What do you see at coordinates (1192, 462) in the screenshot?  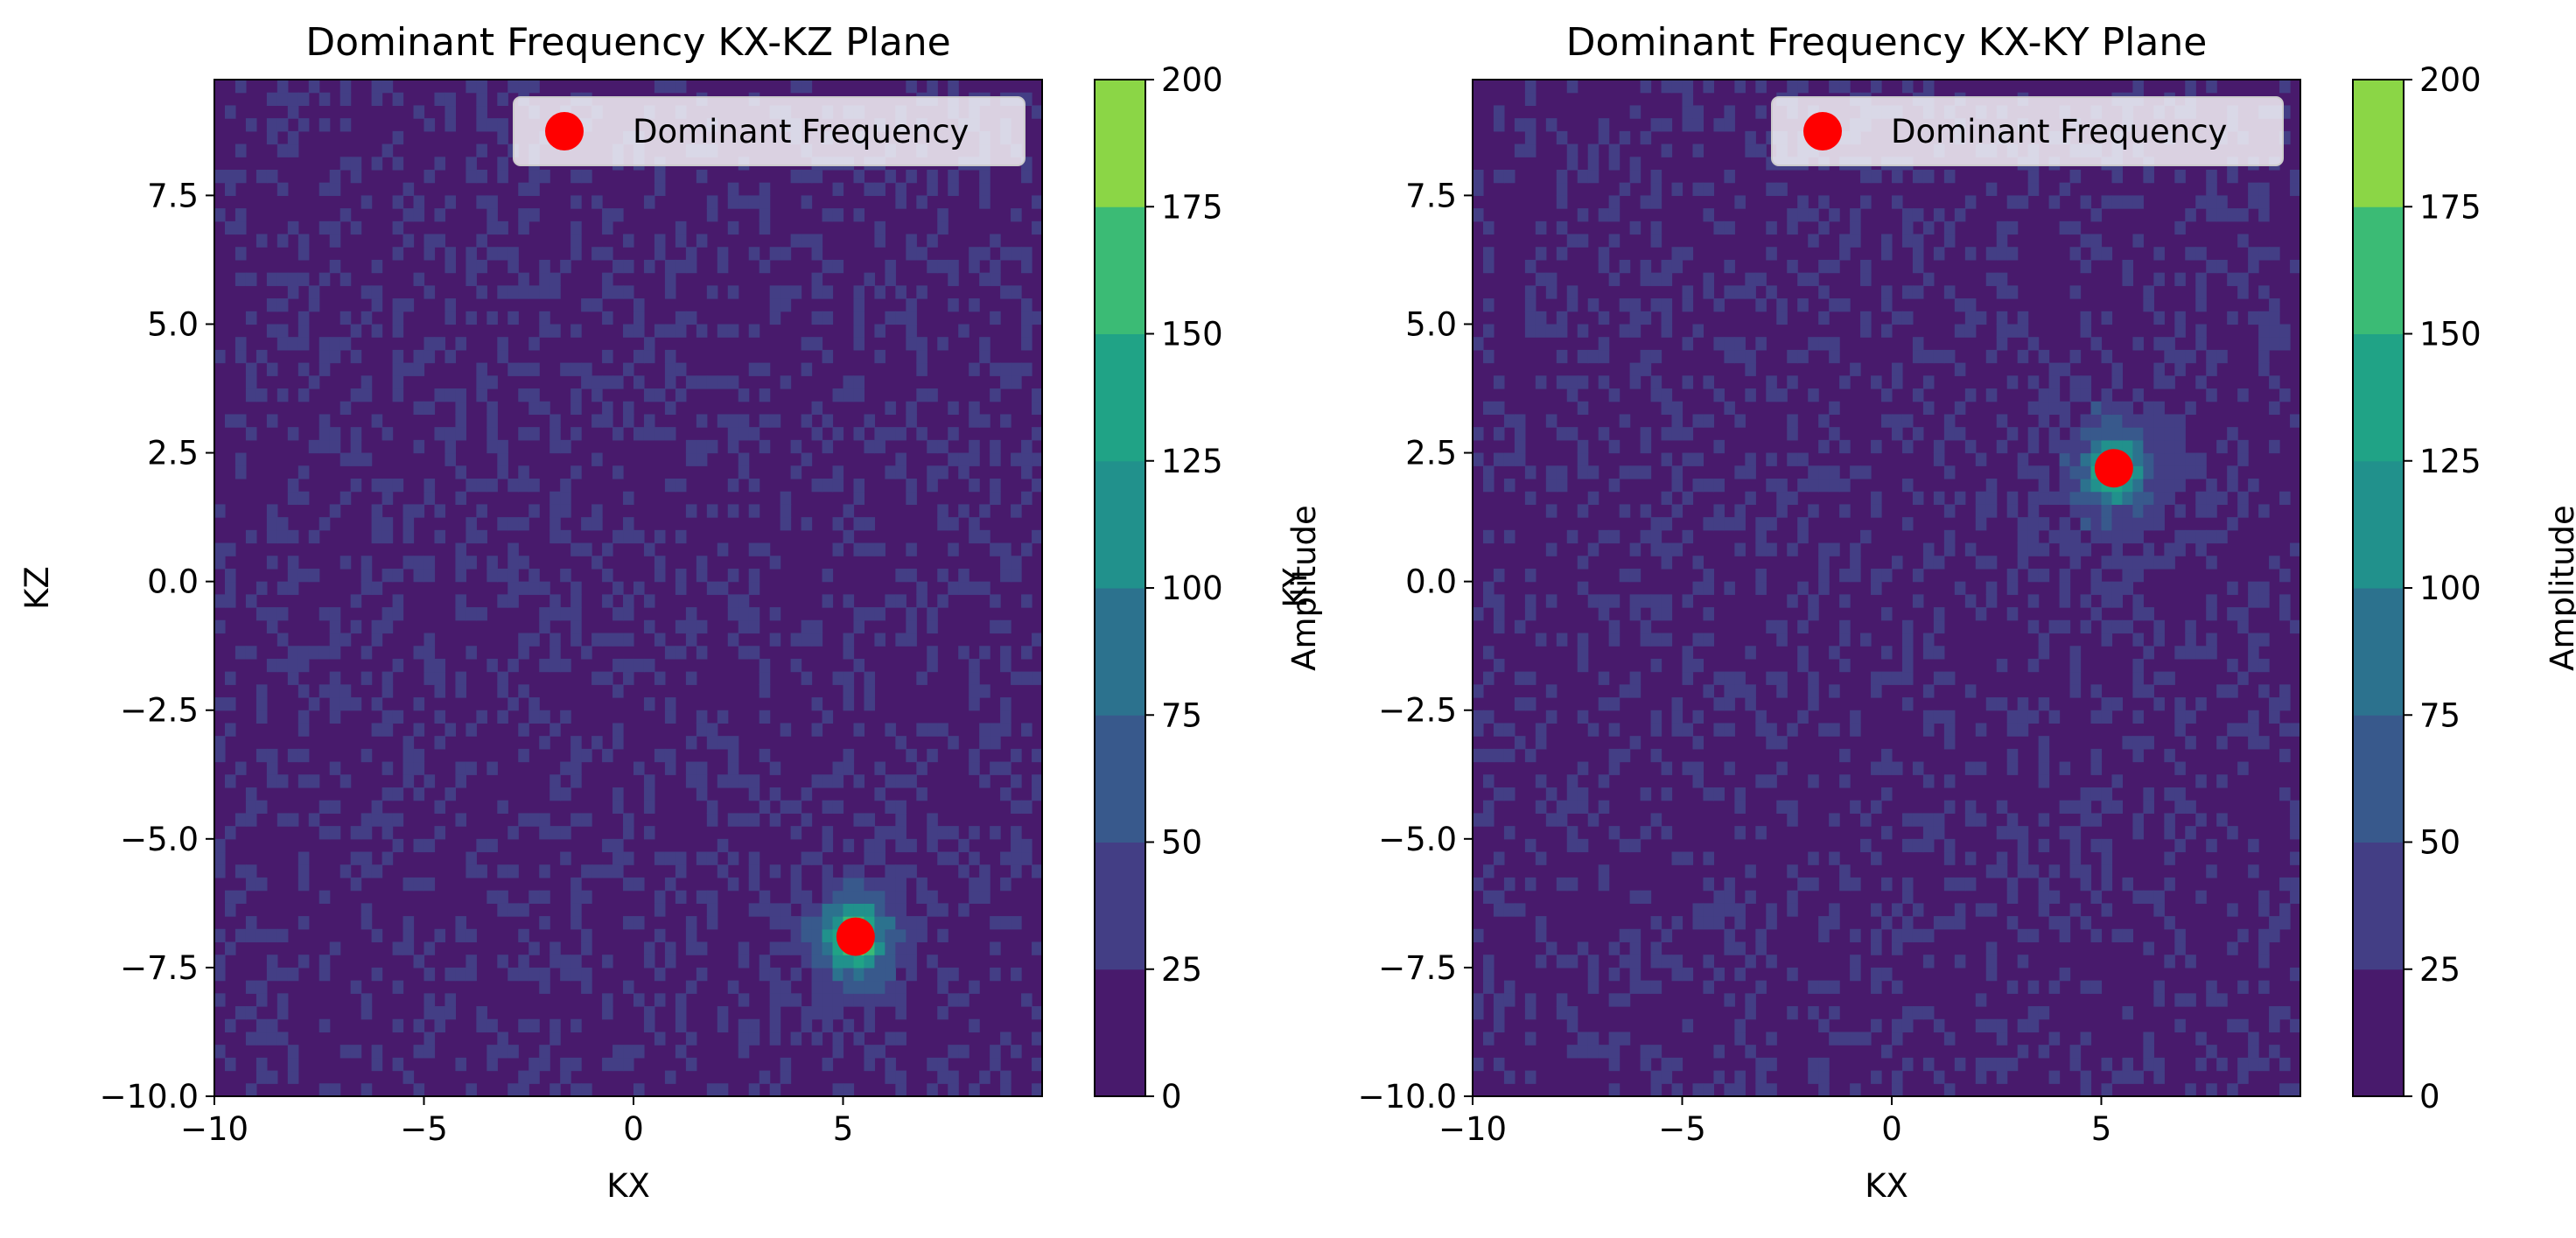 I see `colorbar-tick-label: 125` at bounding box center [1192, 462].